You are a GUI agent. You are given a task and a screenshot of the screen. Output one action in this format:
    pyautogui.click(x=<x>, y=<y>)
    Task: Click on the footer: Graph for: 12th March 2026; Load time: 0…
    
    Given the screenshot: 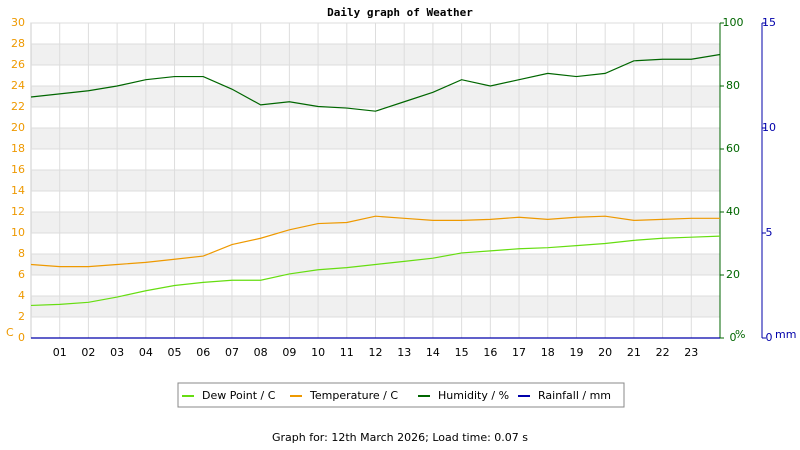 What is the action you would take?
    pyautogui.click(x=400, y=437)
    